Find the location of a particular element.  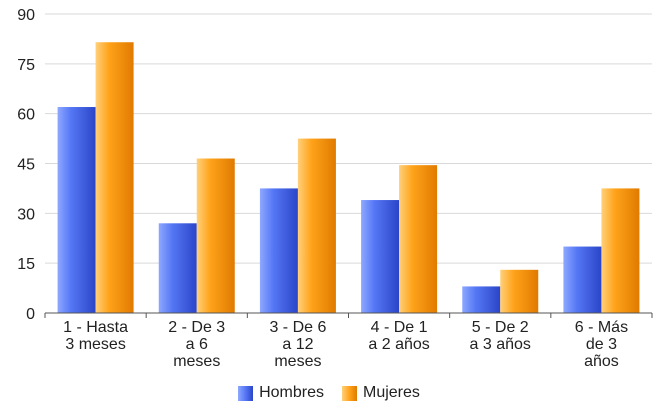

x-tick-label: 3 meses is located at coordinates (95, 344).